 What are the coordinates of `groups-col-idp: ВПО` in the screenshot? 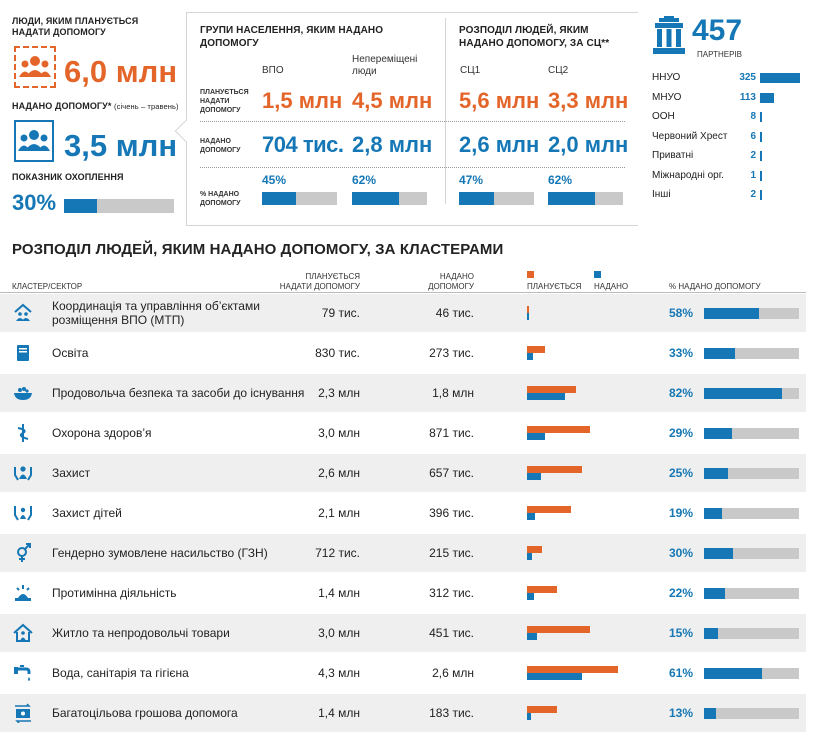 It's located at (273, 70).